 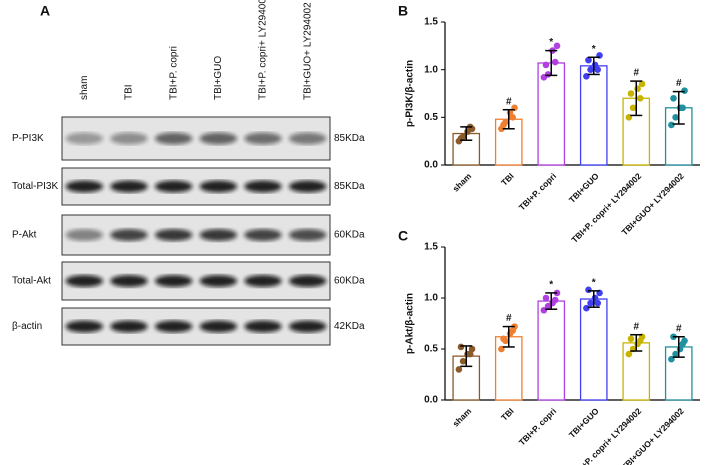 What do you see at coordinates (28, 138) in the screenshot?
I see `row-label: P-PI3K` at bounding box center [28, 138].